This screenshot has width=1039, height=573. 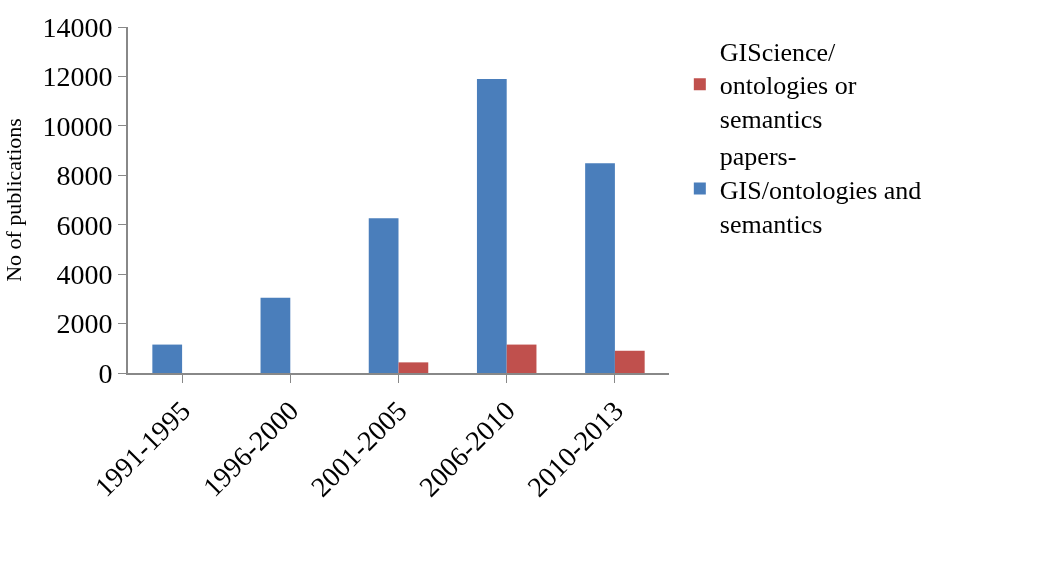 What do you see at coordinates (84, 176) in the screenshot?
I see `y-tick-label: 8000` at bounding box center [84, 176].